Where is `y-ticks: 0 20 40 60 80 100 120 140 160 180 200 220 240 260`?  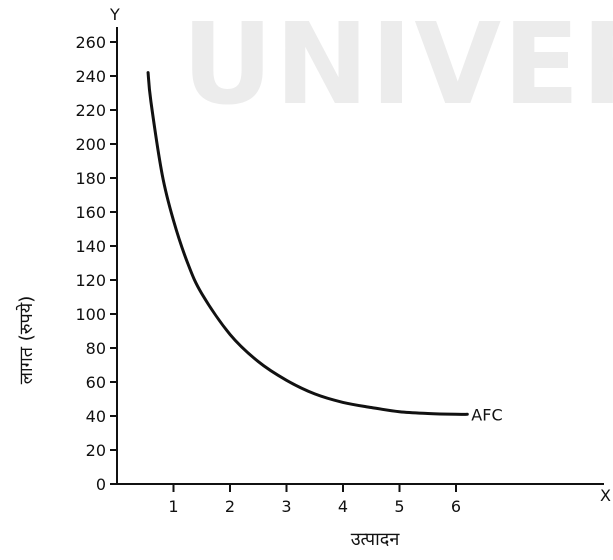
y-ticks: 0 20 40 60 80 100 120 140 160 180 200 220 240 260 is located at coordinates (96, 263).